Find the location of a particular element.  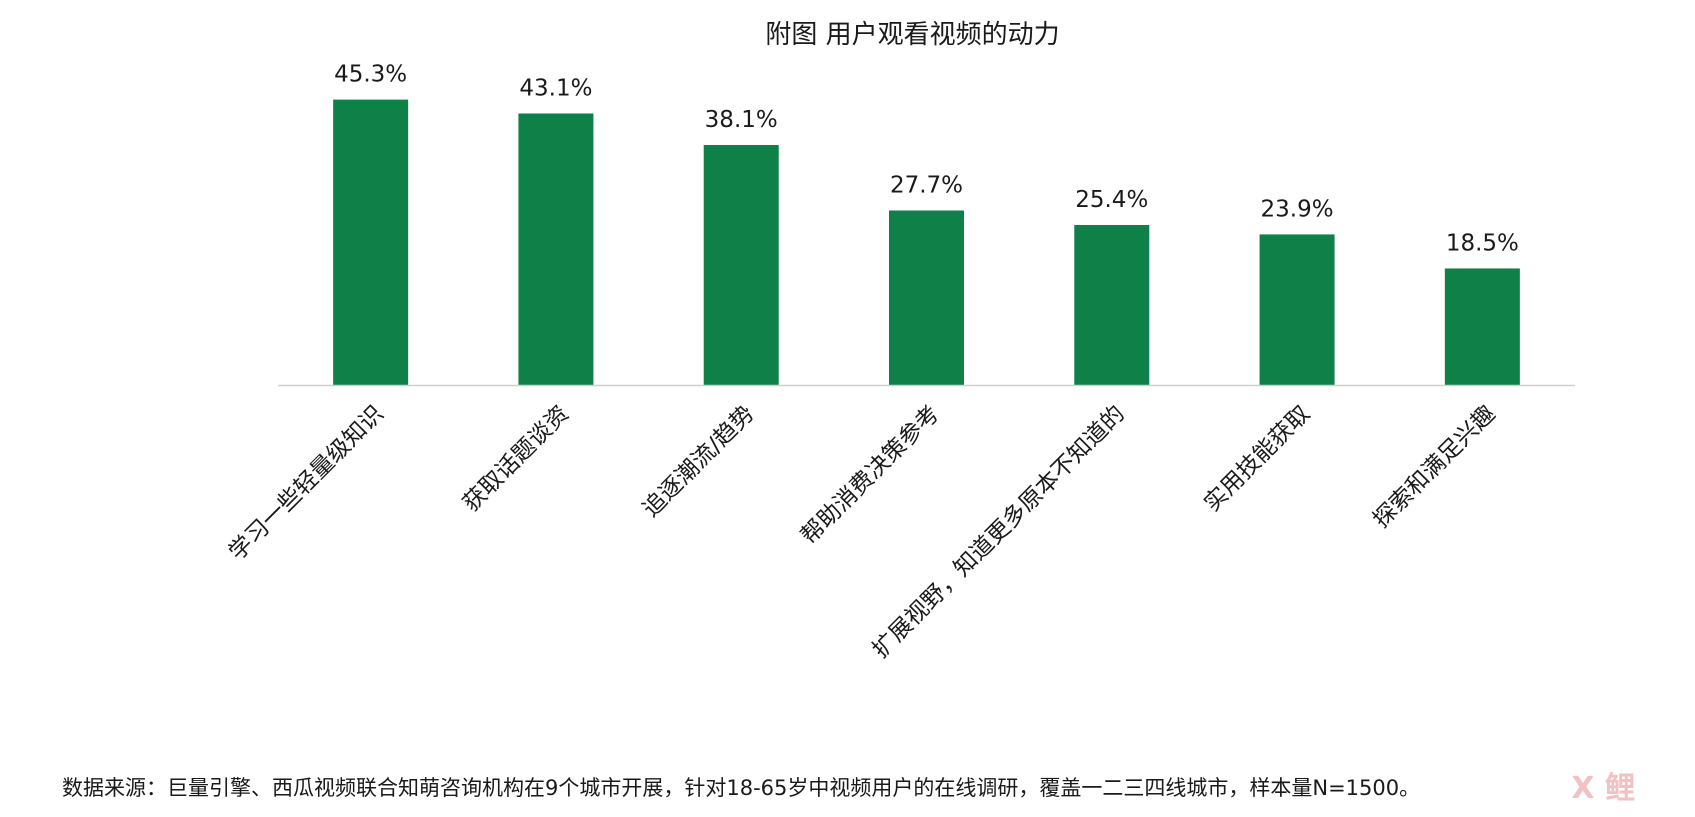

value-label-6: 23.9% is located at coordinates (1297, 209).